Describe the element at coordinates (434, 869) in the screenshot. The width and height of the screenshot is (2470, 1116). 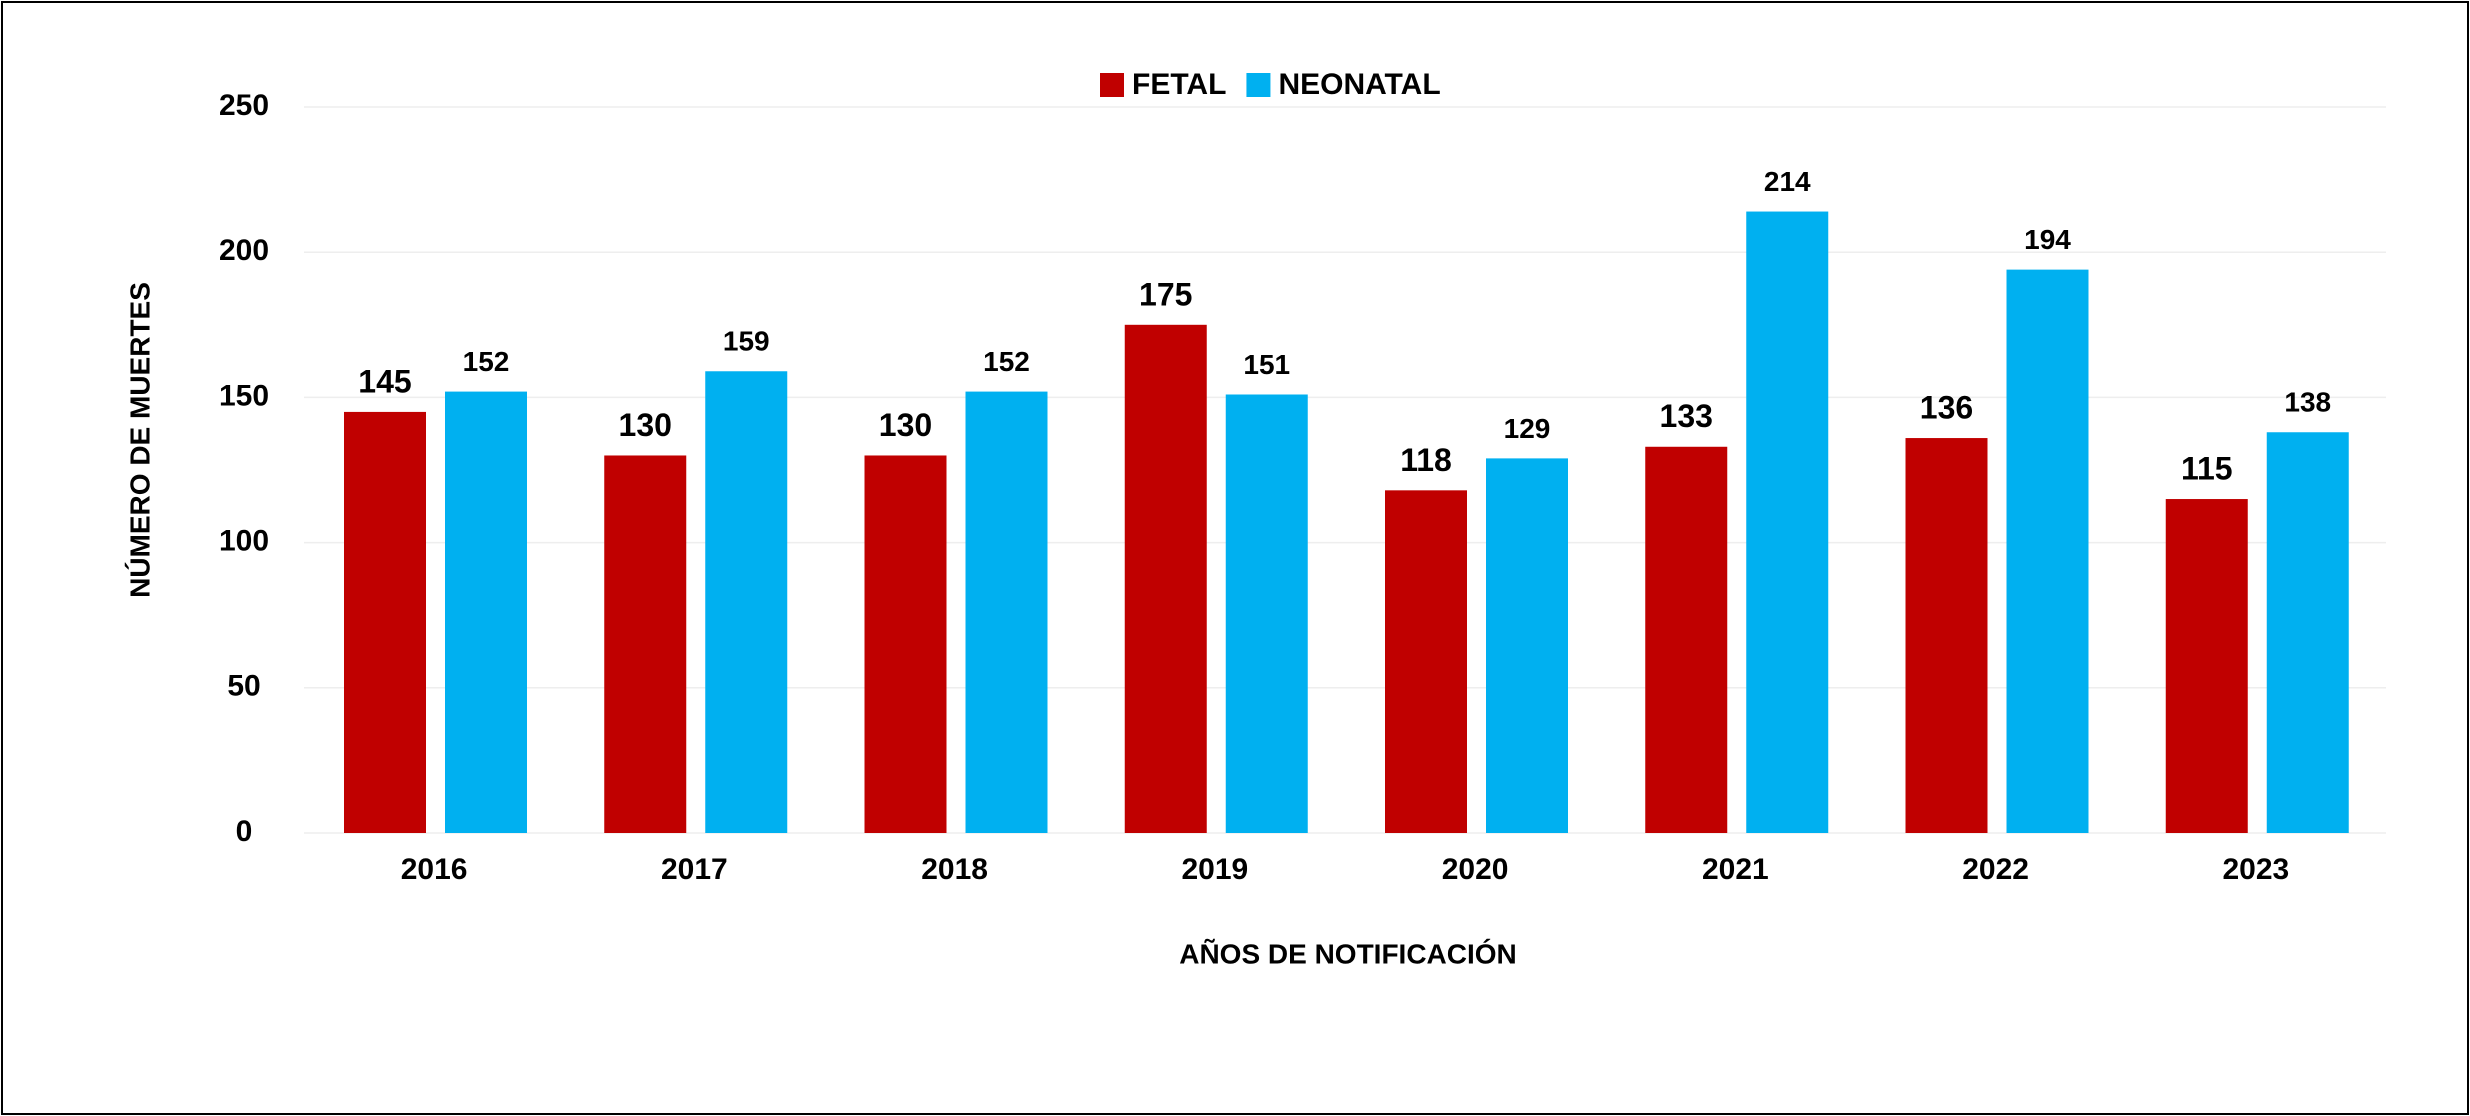
I see `x-tick-label: 2016` at that location.